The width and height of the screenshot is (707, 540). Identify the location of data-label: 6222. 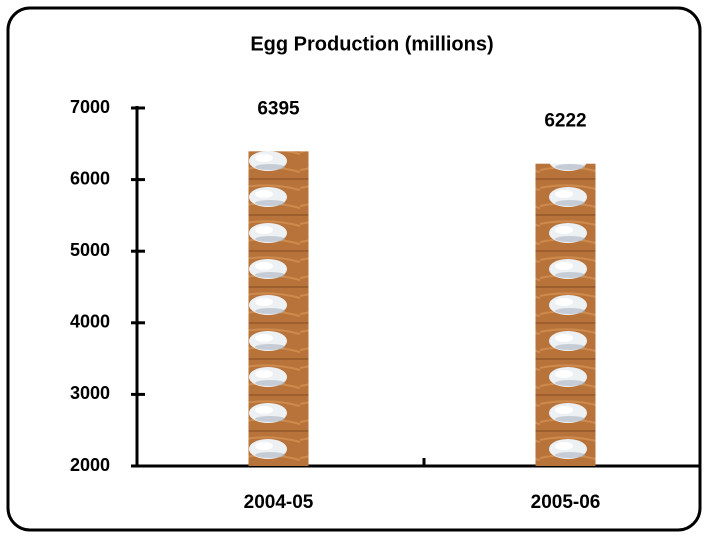
(565, 121).